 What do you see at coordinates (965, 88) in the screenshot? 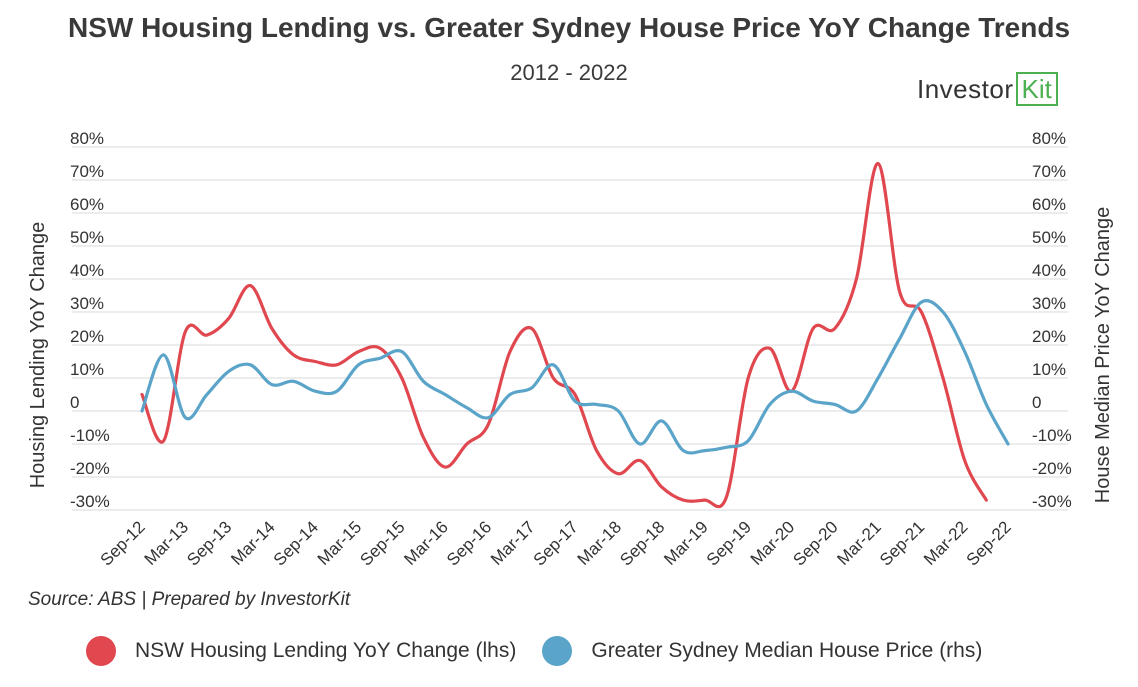
I see `logo-text: Investor` at bounding box center [965, 88].